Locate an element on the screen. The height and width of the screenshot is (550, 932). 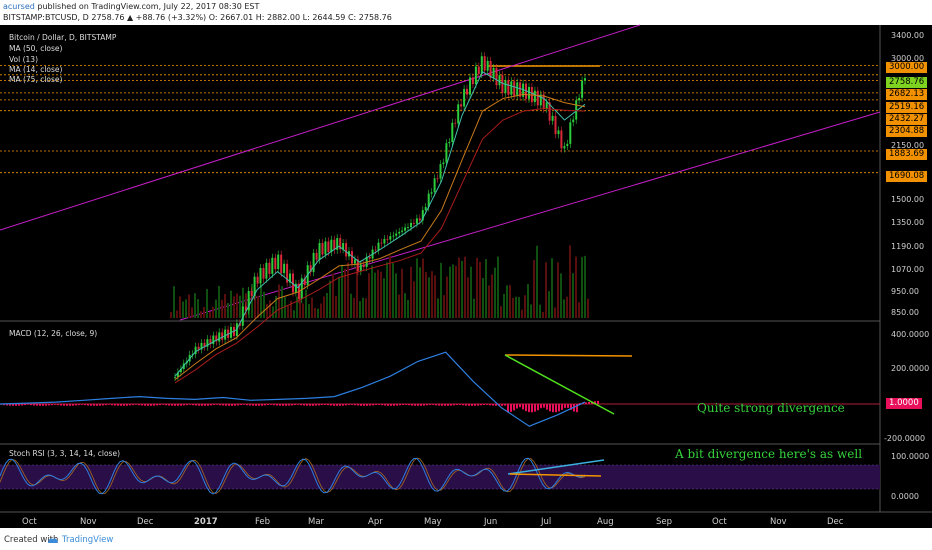
author-link: acursed is located at coordinates (19, 6).